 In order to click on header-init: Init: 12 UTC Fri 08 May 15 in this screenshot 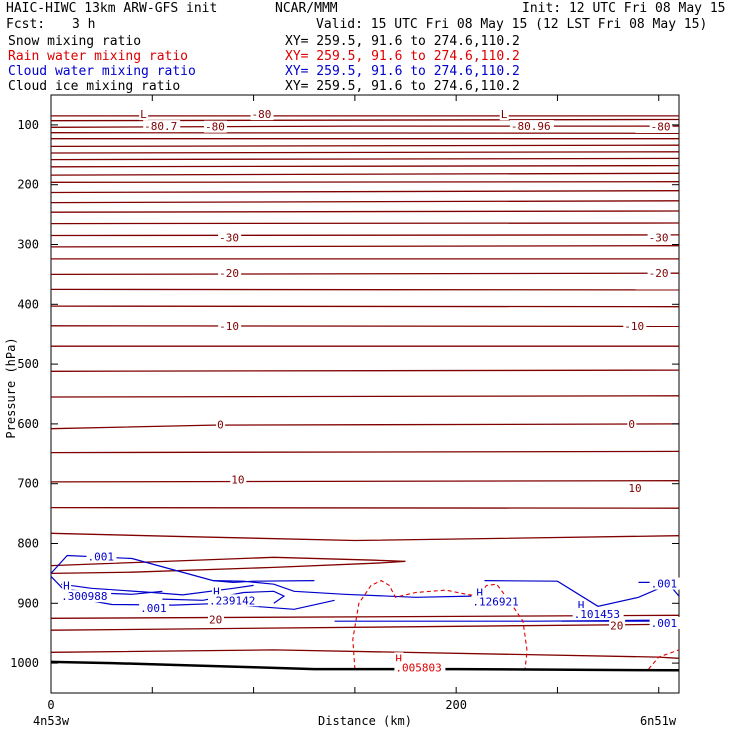, I will do `click(624, 8)`.